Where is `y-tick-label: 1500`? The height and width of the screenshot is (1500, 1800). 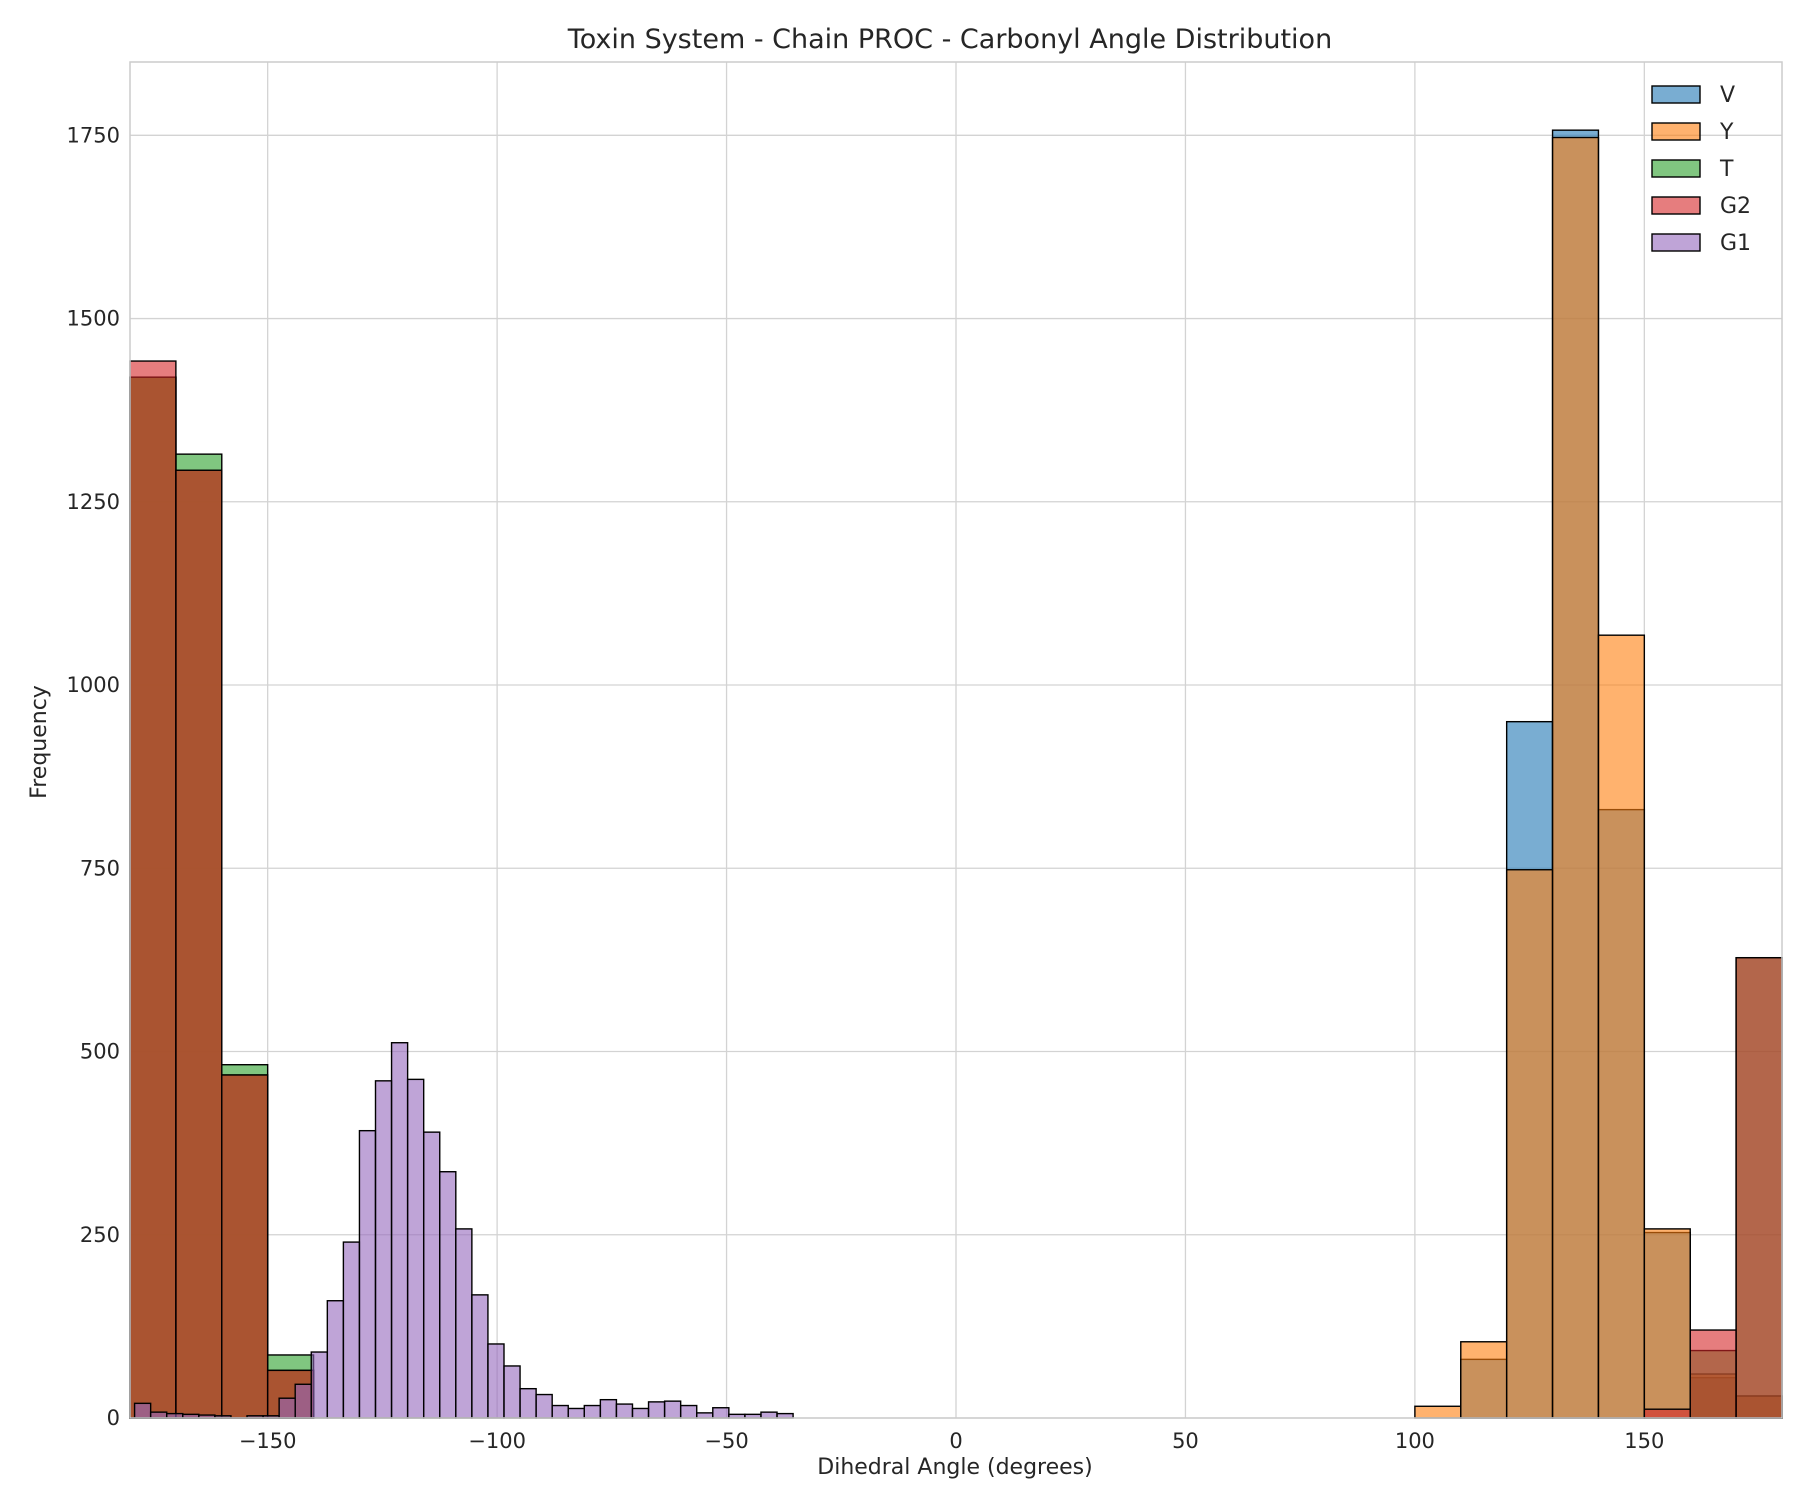 y-tick-label: 1500 is located at coordinates (93, 319).